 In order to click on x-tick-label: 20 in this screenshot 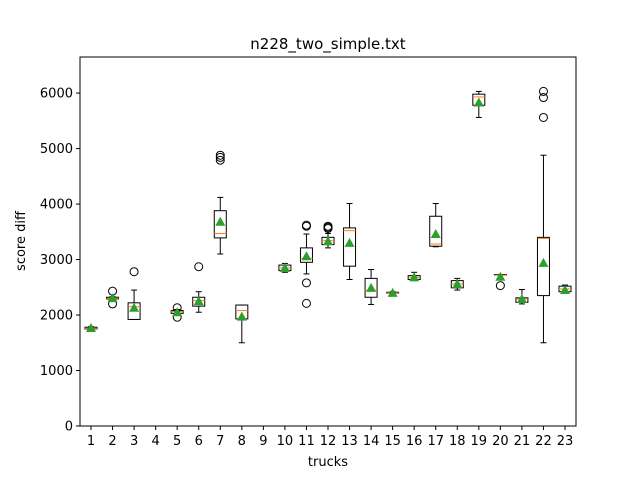, I will do `click(500, 441)`.